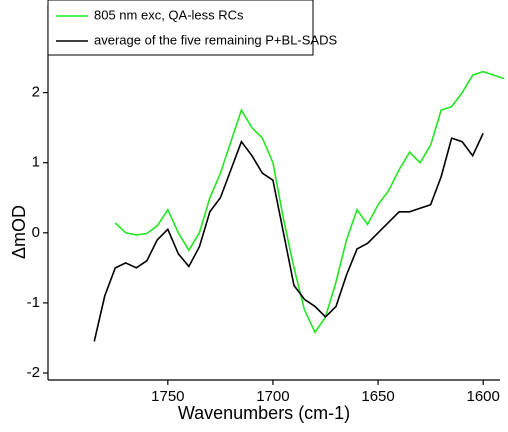  Describe the element at coordinates (272, 396) in the screenshot. I see `x-tick-label: 1700` at that location.